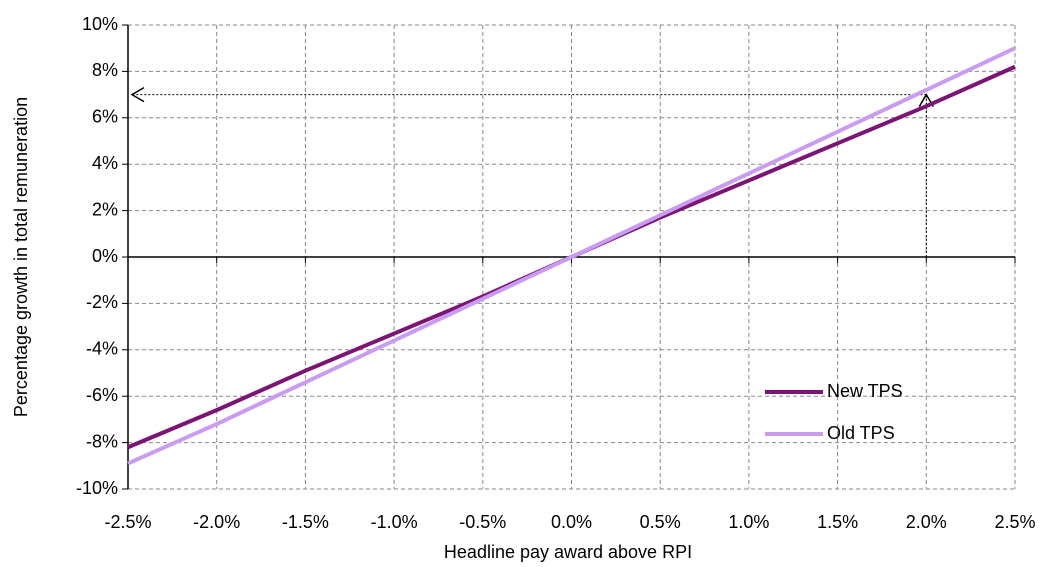 The height and width of the screenshot is (567, 1045). What do you see at coordinates (305, 522) in the screenshot?
I see `x-tick-label: -1.5%` at bounding box center [305, 522].